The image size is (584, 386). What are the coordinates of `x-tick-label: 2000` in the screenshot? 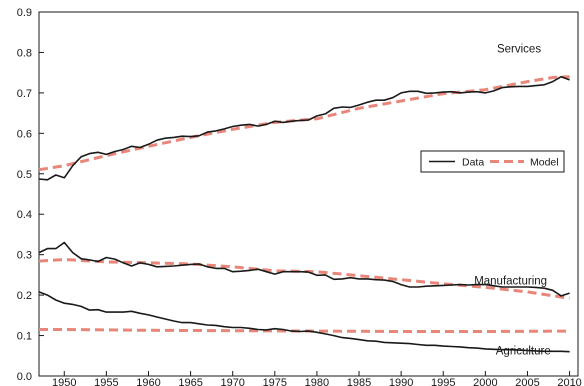 It's located at (485, 381).